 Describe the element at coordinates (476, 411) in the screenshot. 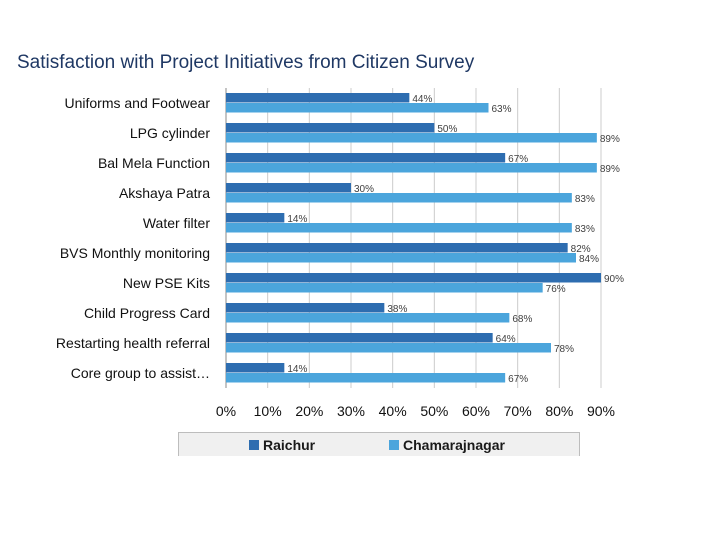

I see `x-tick-label: 60%` at that location.